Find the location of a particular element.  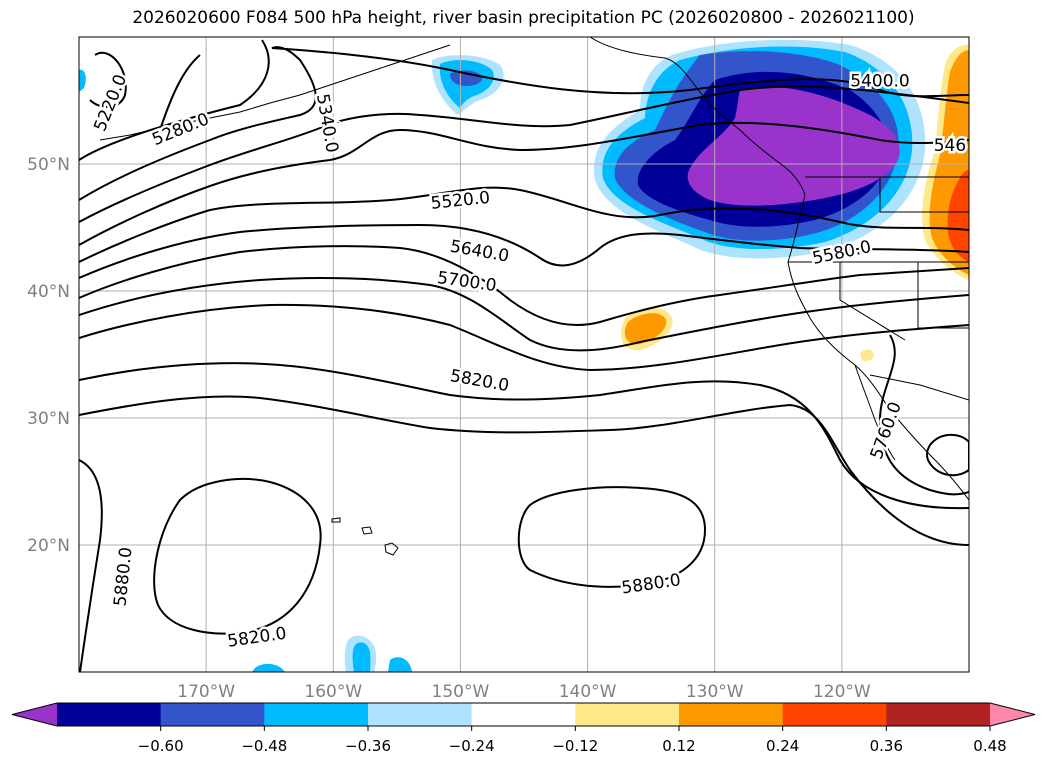

colorbar-tick-label: 0.24 is located at coordinates (782, 746).